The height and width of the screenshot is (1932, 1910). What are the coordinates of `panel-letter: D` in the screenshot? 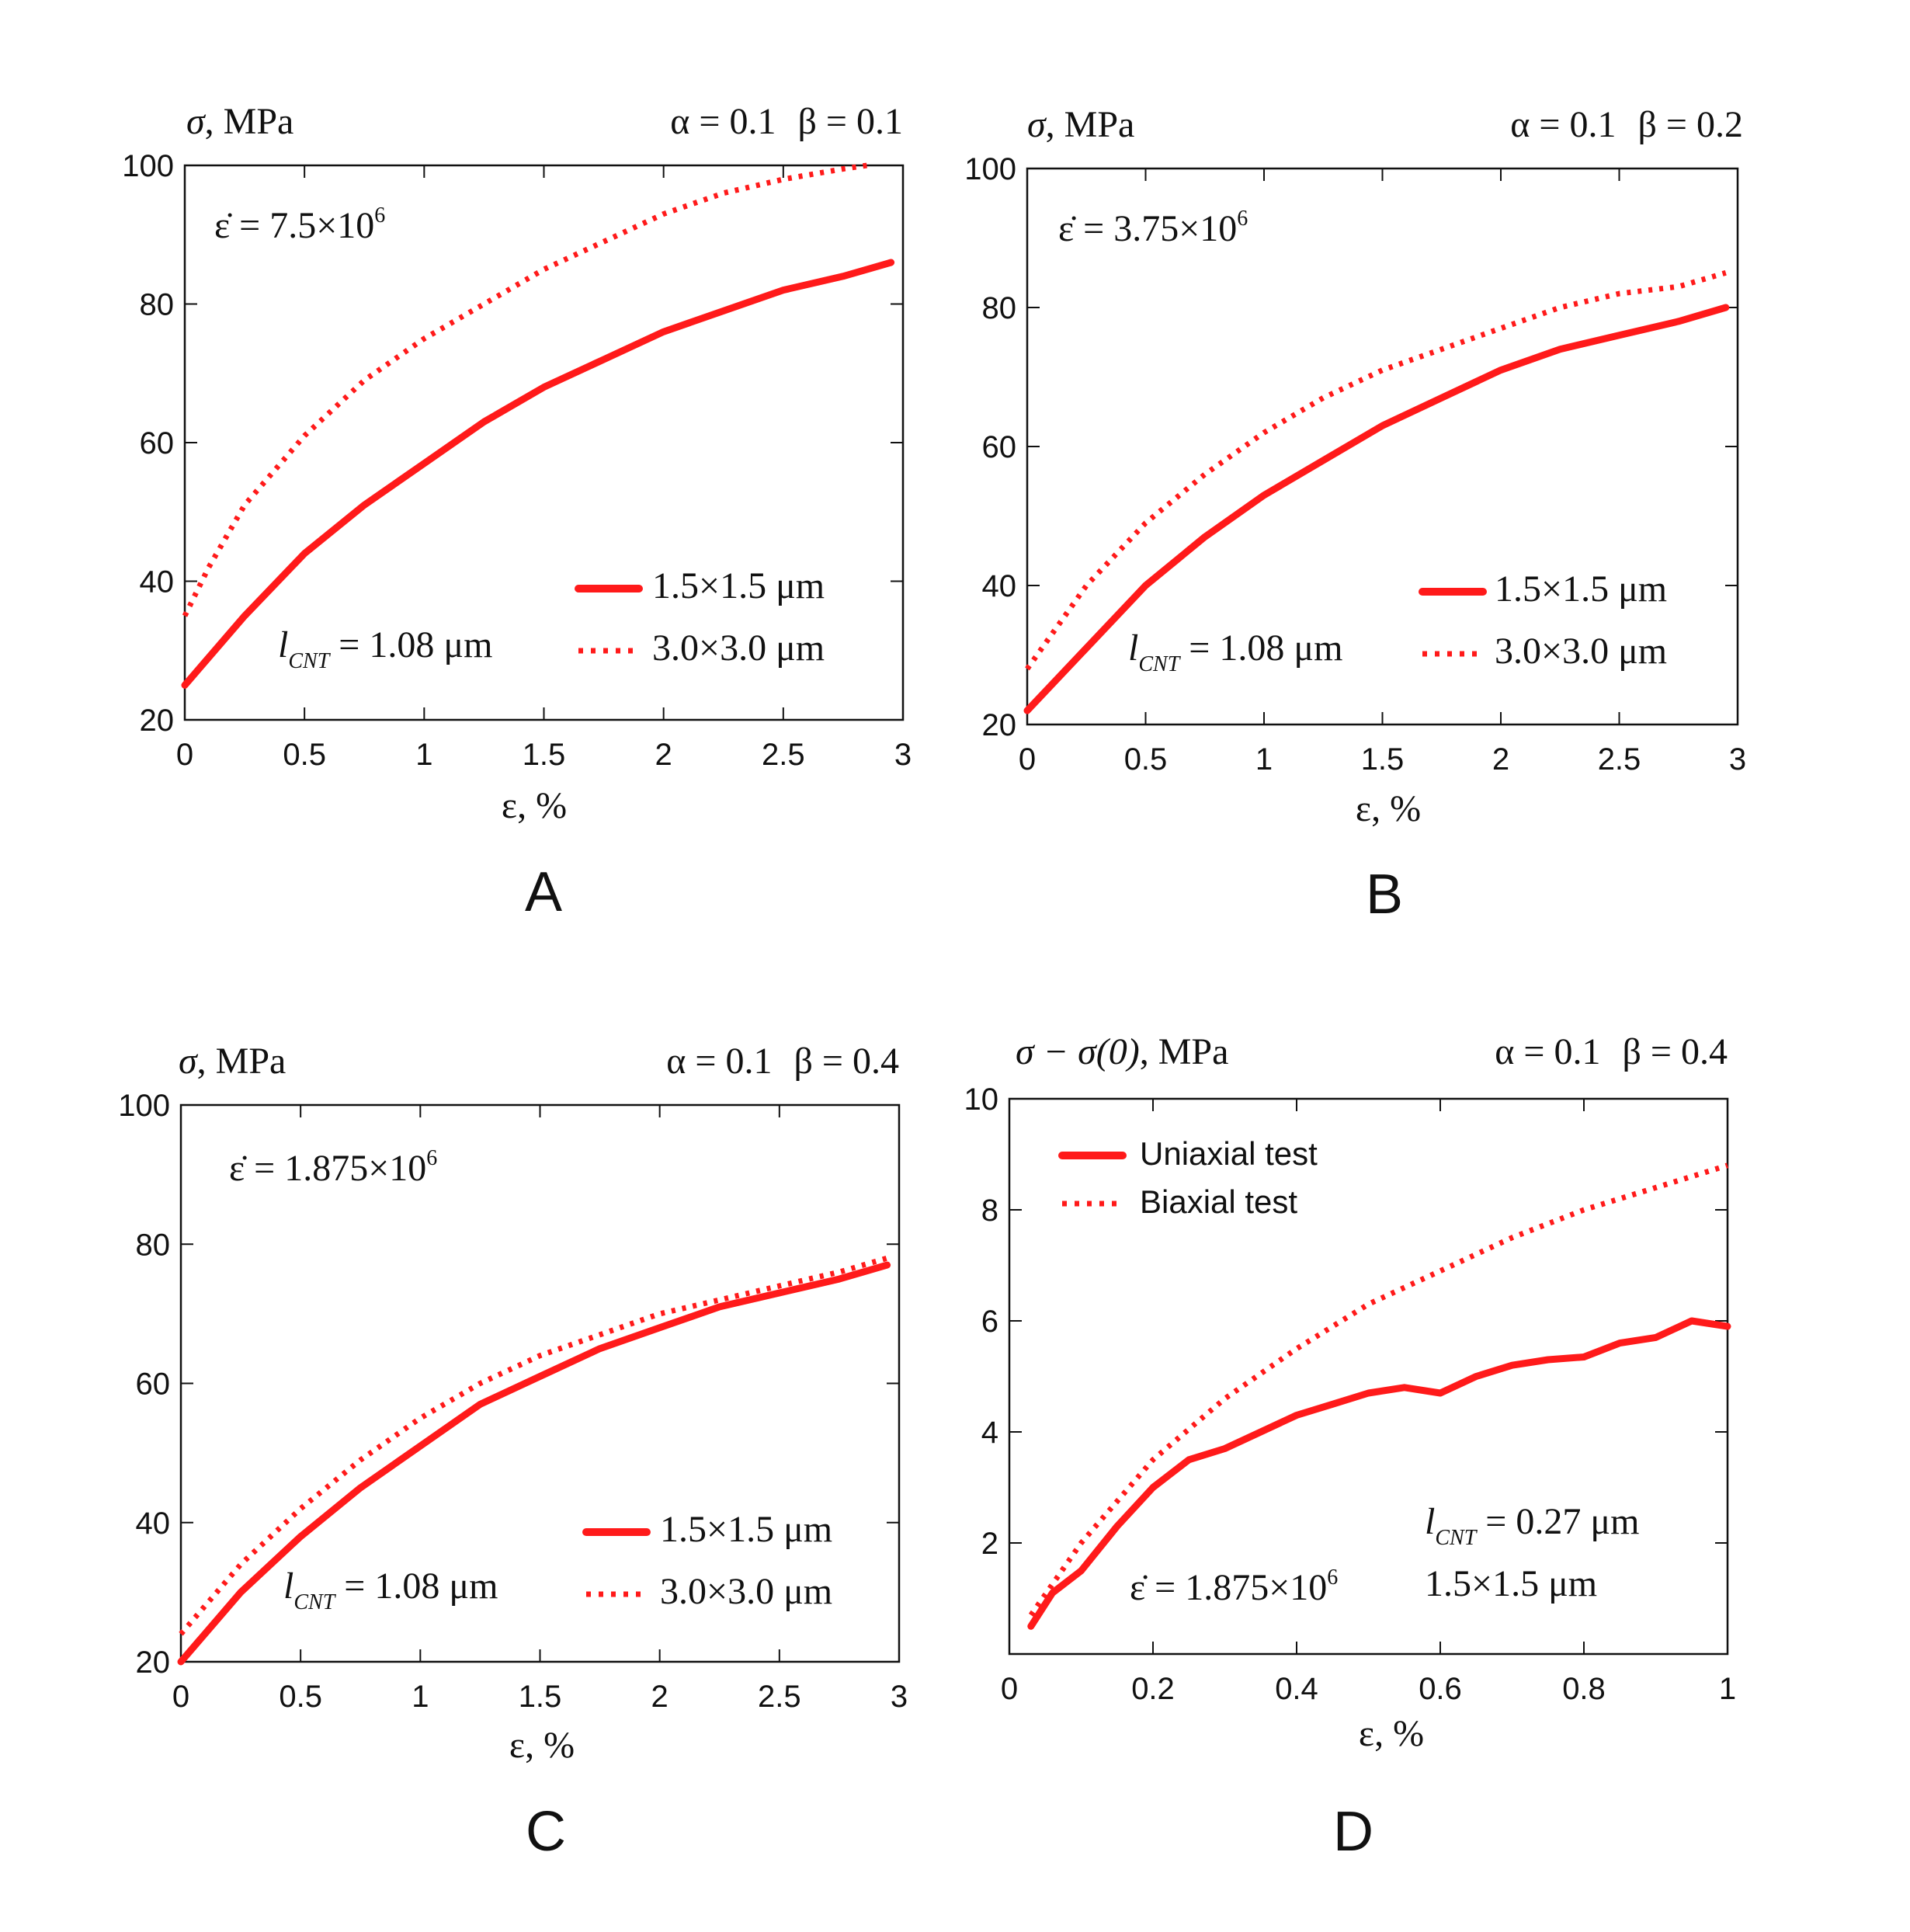 It's located at (1353, 1832).